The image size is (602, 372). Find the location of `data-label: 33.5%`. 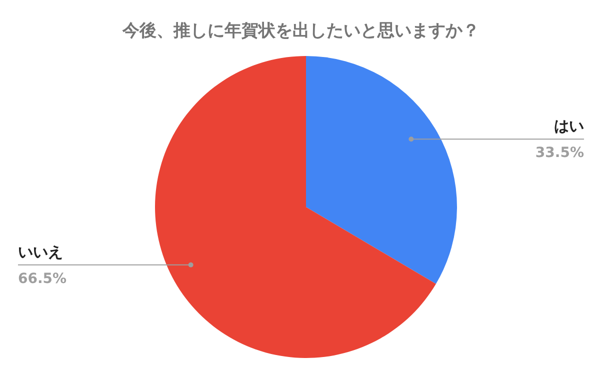

data-label: 33.5% is located at coordinates (559, 153).